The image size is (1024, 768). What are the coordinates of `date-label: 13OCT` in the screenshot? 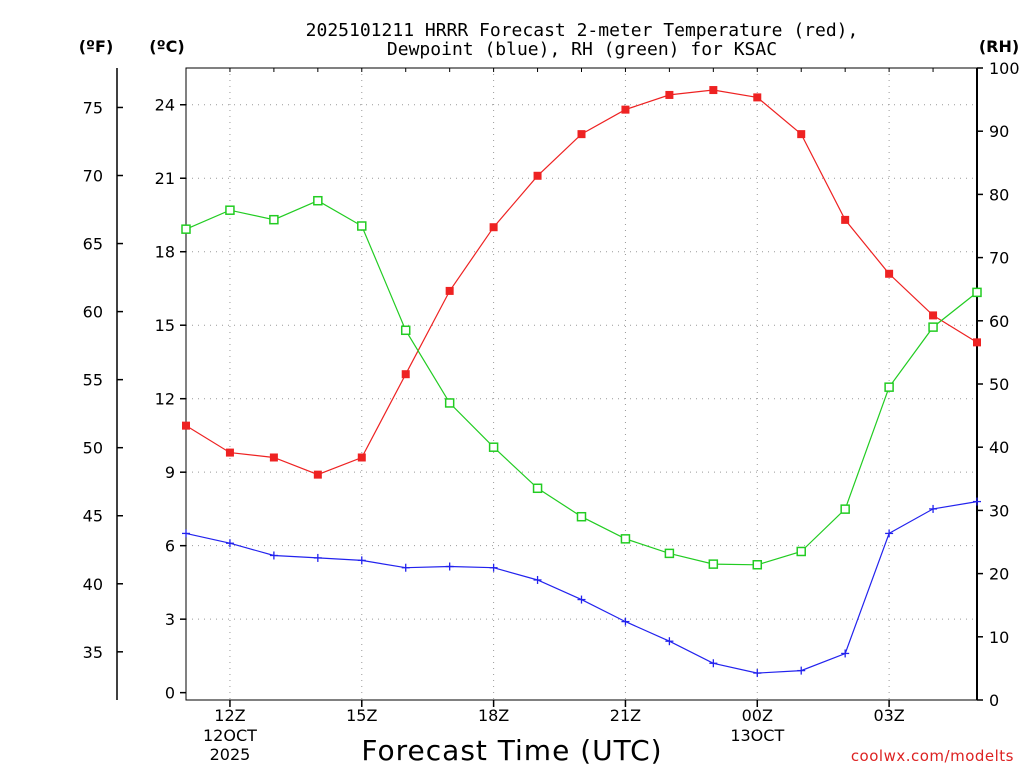 It's located at (757, 735).